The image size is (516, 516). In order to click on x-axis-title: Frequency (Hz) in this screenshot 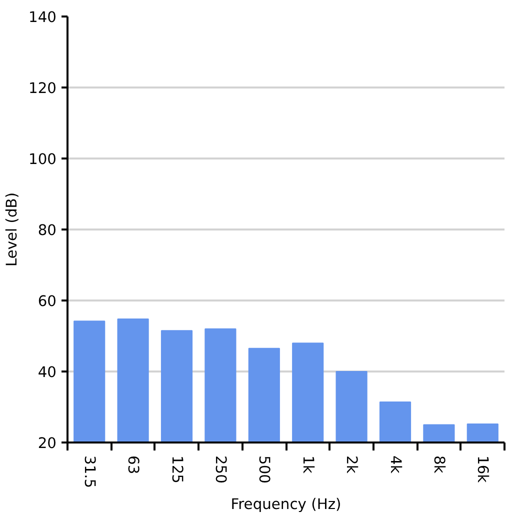, I will do `click(286, 505)`.